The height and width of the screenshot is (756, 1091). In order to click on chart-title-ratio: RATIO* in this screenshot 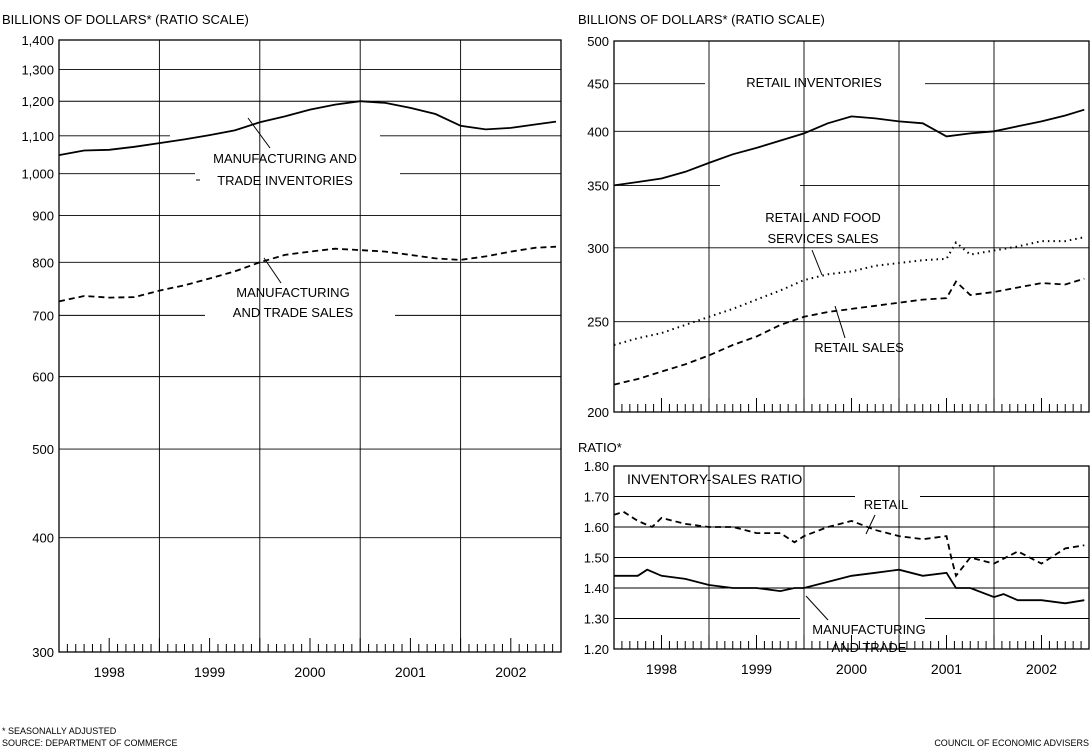, I will do `click(600, 447)`.